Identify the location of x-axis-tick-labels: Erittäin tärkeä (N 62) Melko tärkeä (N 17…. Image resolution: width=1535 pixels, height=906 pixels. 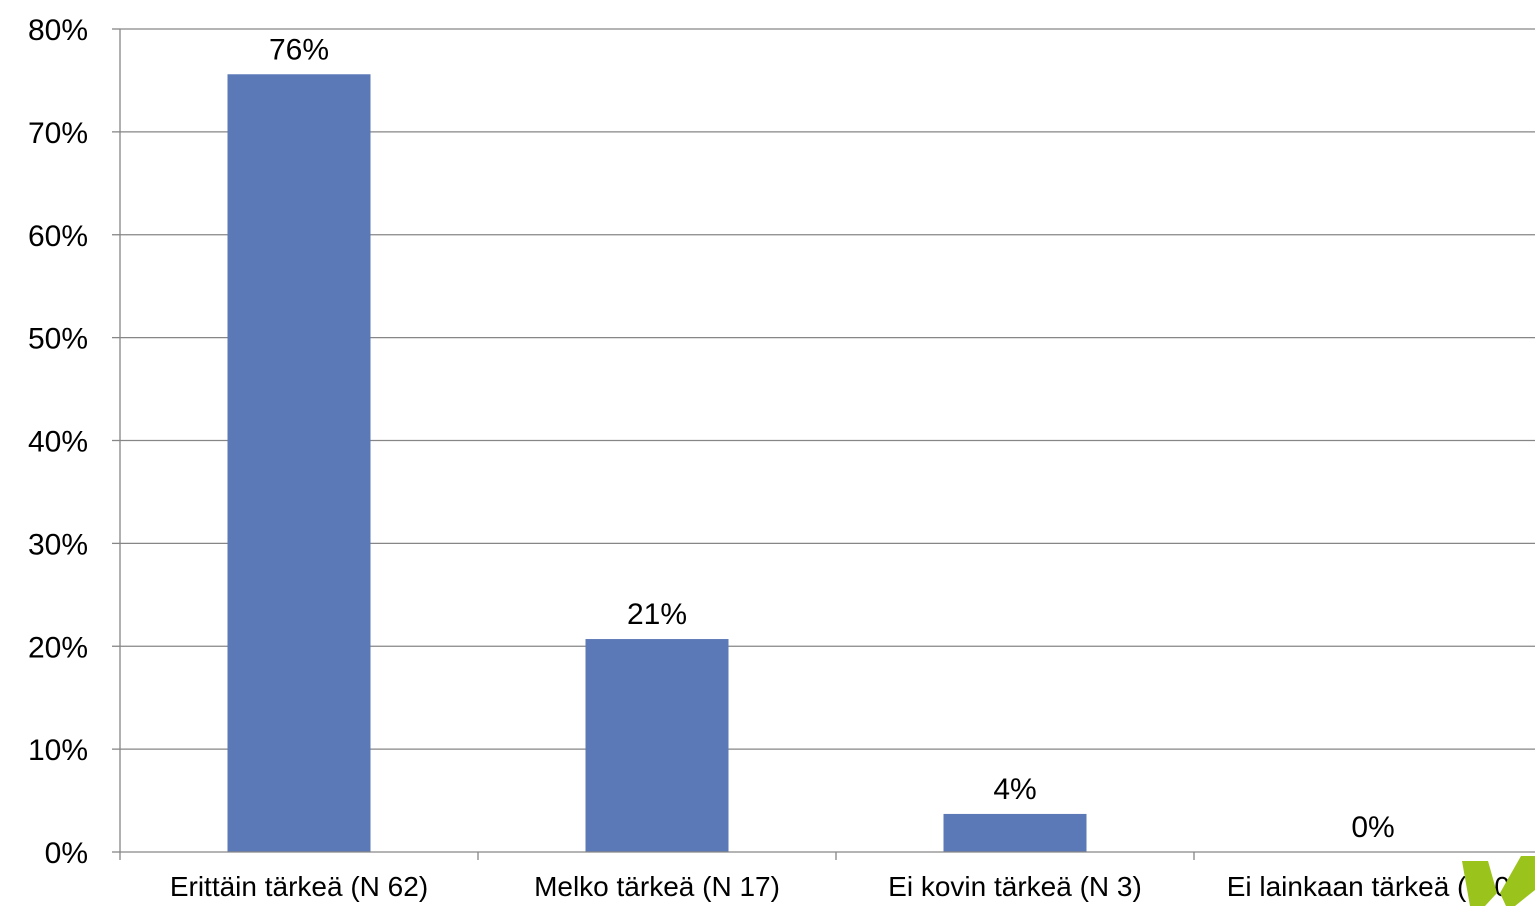
(844, 886).